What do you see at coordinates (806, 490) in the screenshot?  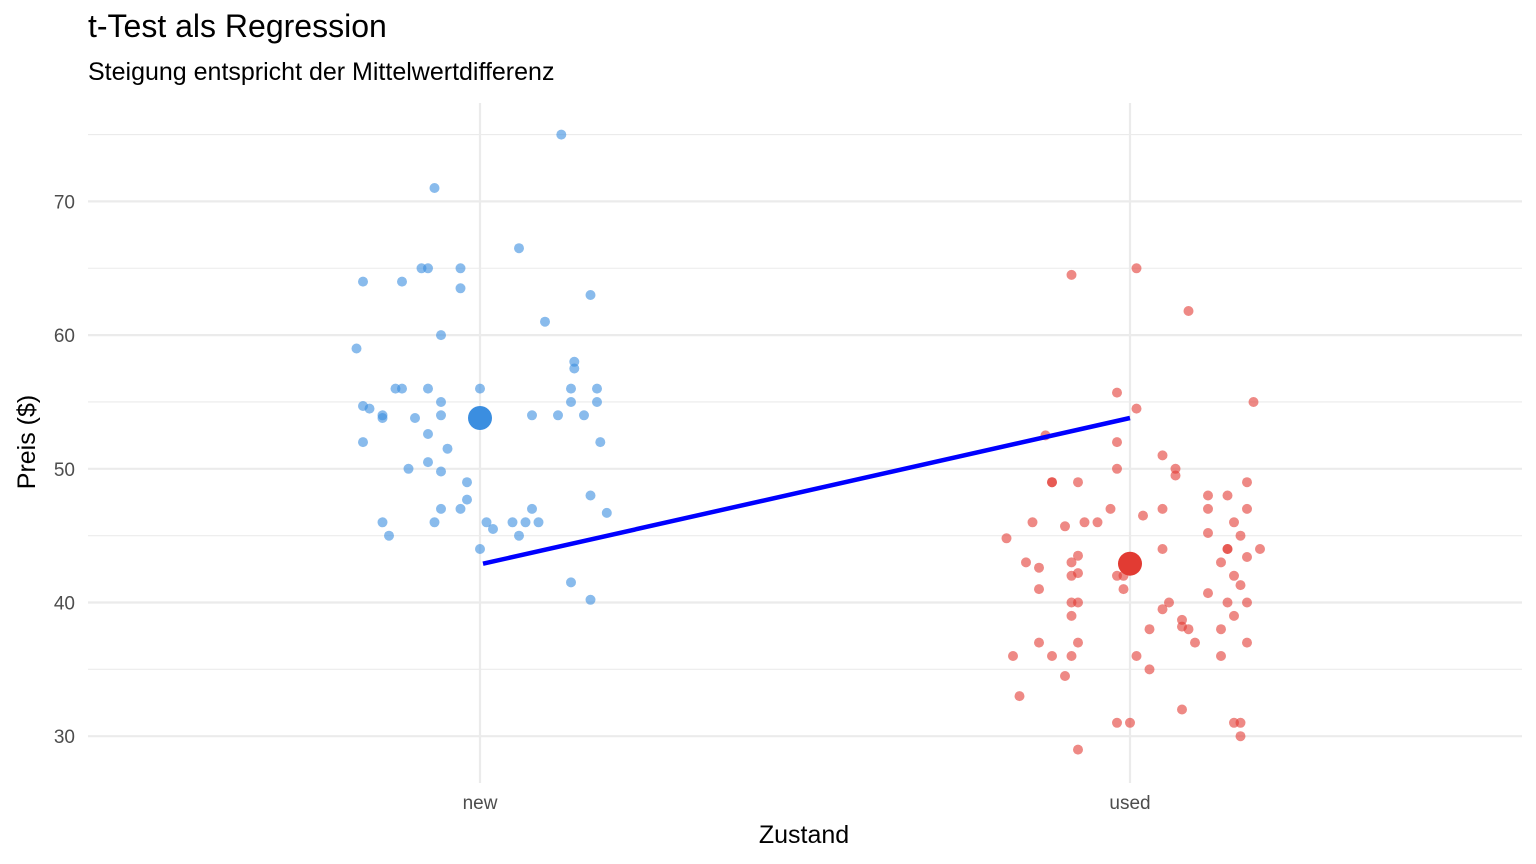 I see `regression-line` at bounding box center [806, 490].